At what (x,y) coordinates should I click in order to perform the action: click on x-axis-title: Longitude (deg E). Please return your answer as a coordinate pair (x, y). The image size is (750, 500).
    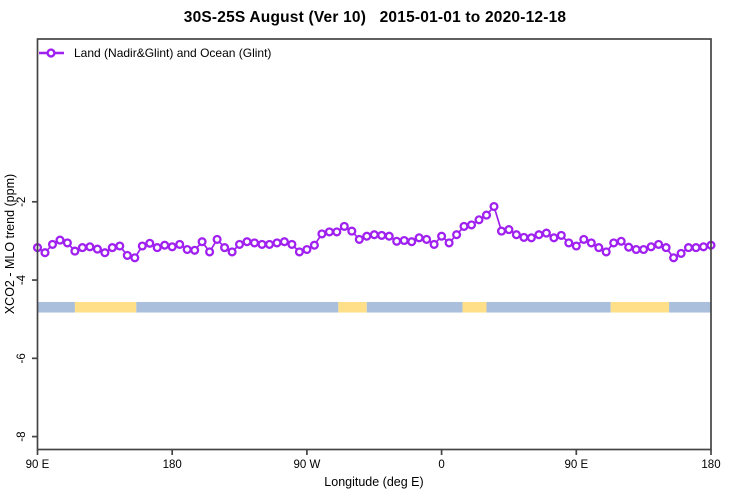
    Looking at the image, I should click on (374, 482).